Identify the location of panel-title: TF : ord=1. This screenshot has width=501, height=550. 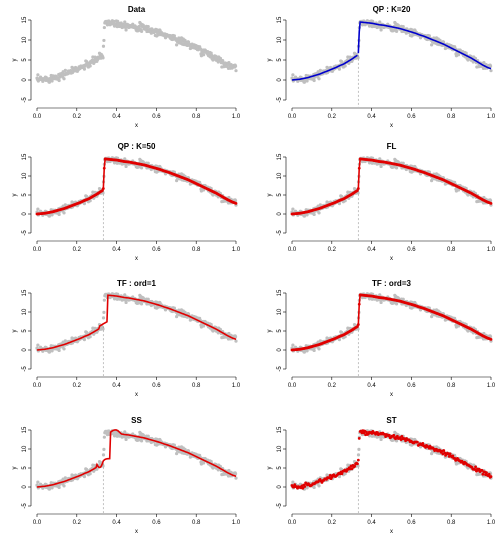
(136, 283).